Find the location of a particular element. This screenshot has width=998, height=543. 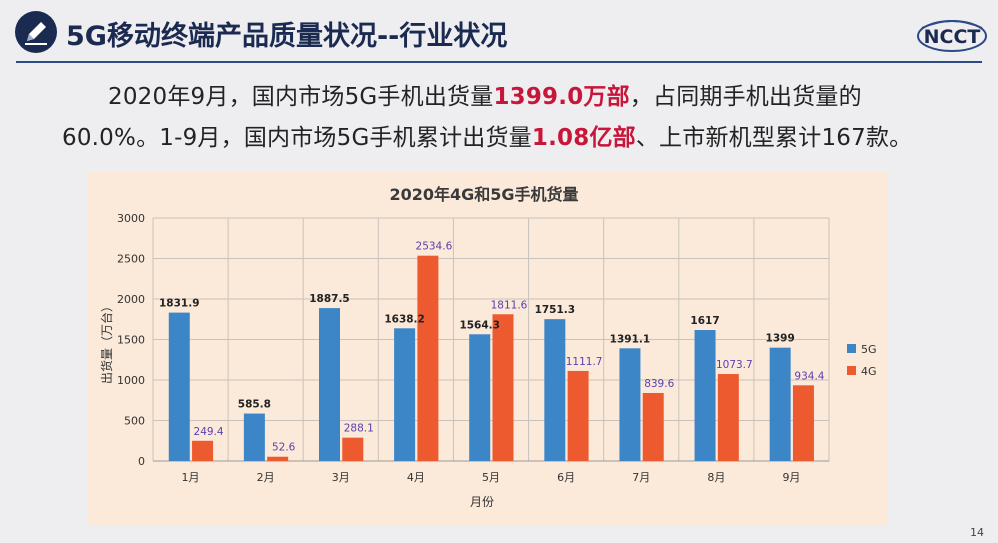

legend-label-5g: 5G is located at coordinates (869, 349).